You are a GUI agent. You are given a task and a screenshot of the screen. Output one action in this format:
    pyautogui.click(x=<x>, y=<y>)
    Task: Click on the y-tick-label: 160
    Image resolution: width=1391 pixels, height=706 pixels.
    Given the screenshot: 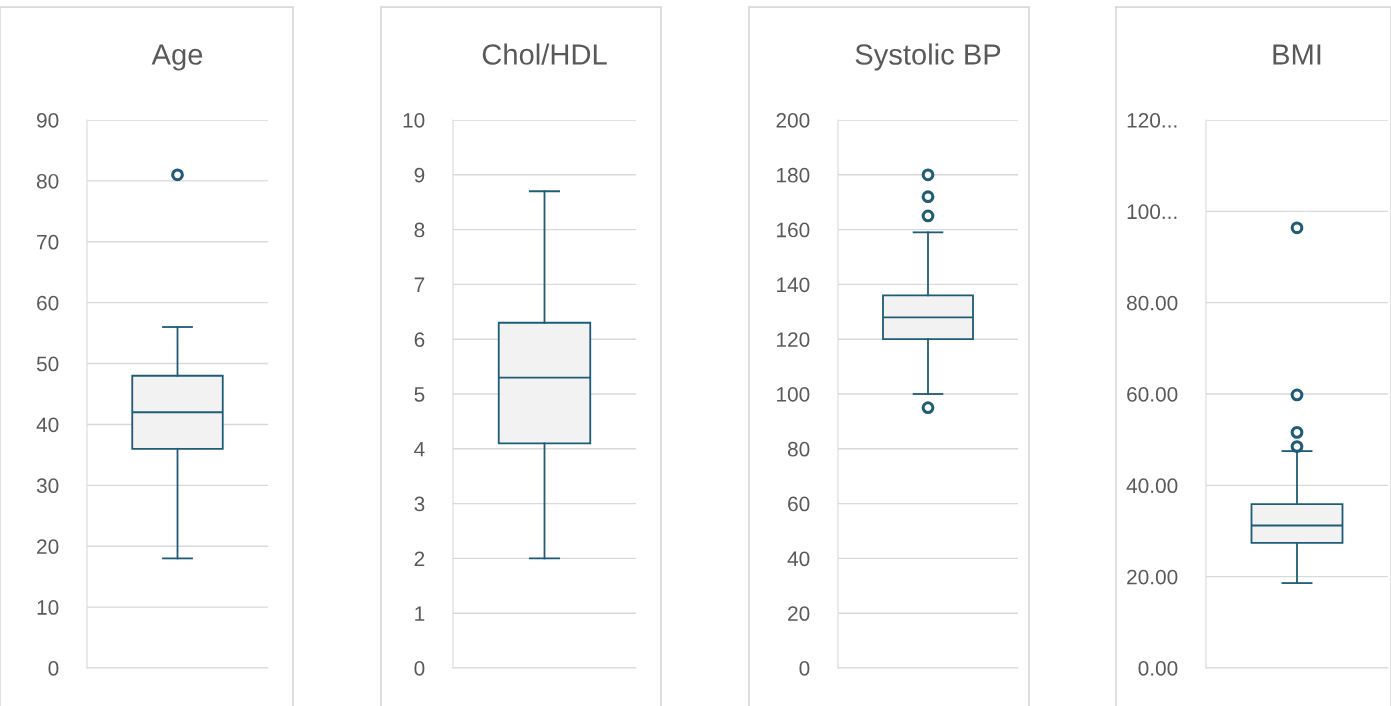 What is the action you would take?
    pyautogui.click(x=793, y=230)
    